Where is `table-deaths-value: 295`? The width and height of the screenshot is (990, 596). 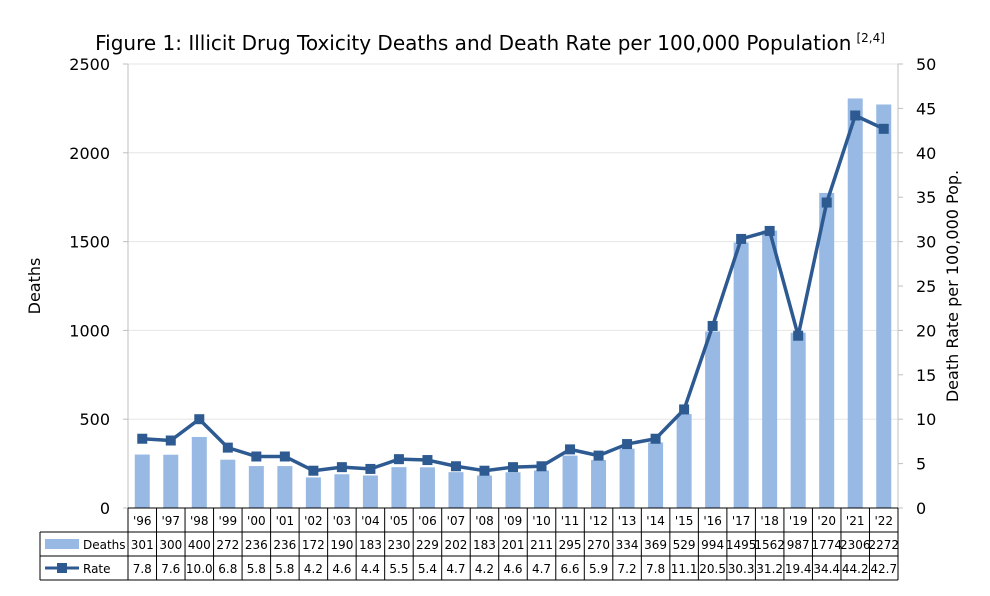
table-deaths-value: 295 is located at coordinates (570, 545).